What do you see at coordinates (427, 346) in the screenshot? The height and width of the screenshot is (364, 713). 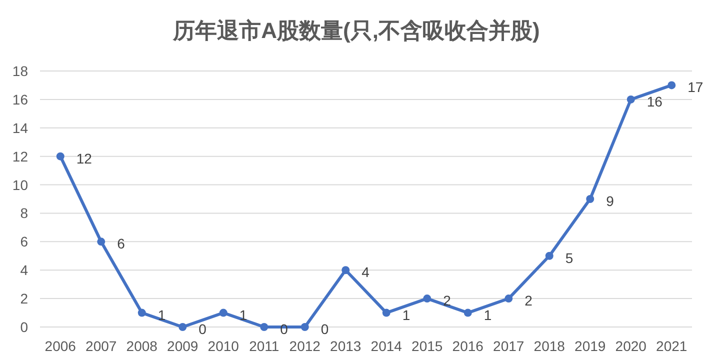 I see `x-tick-label: 2015` at bounding box center [427, 346].